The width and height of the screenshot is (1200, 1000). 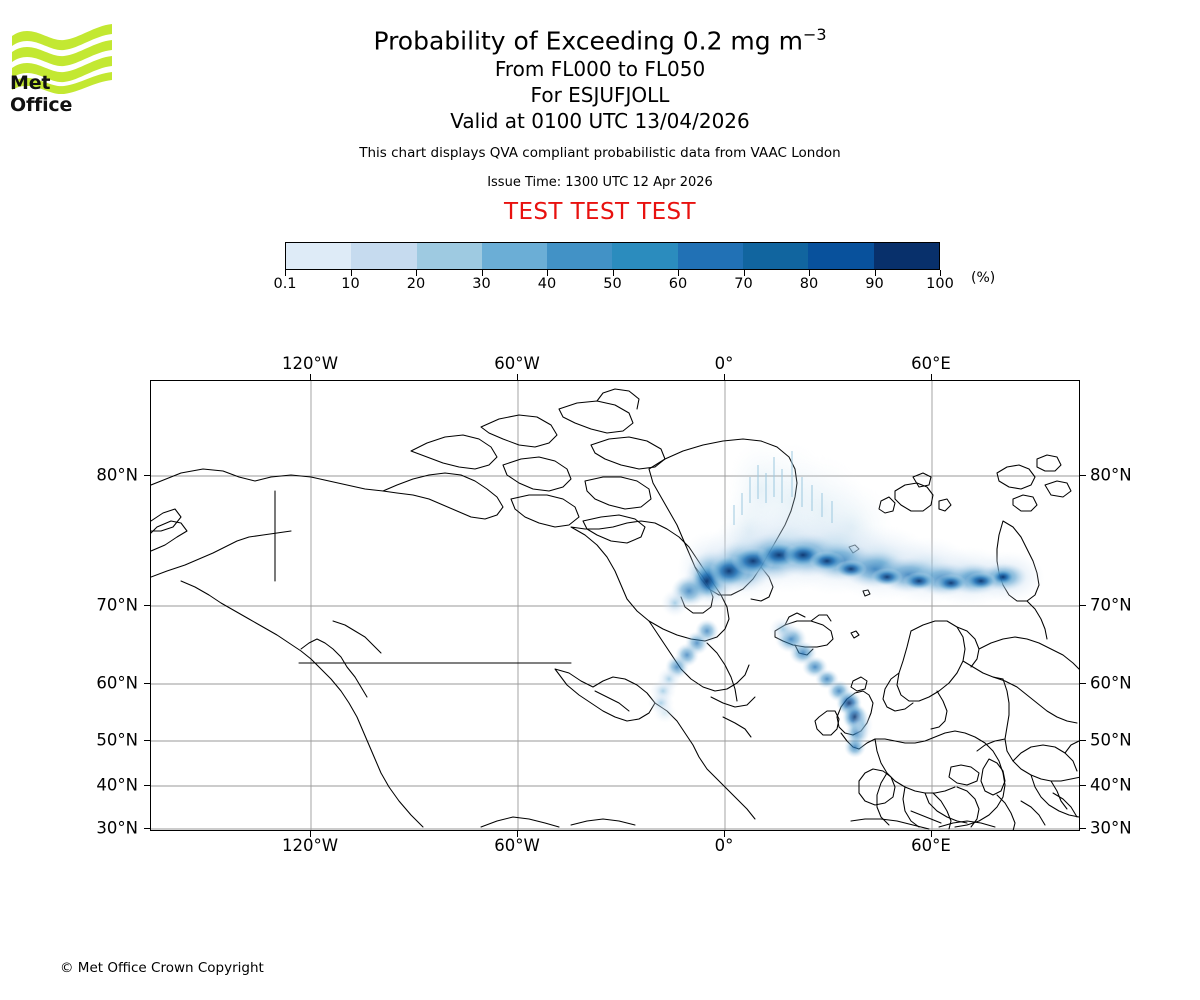 What do you see at coordinates (678, 284) in the screenshot?
I see `colorbar-tick-label-60: 60` at bounding box center [678, 284].